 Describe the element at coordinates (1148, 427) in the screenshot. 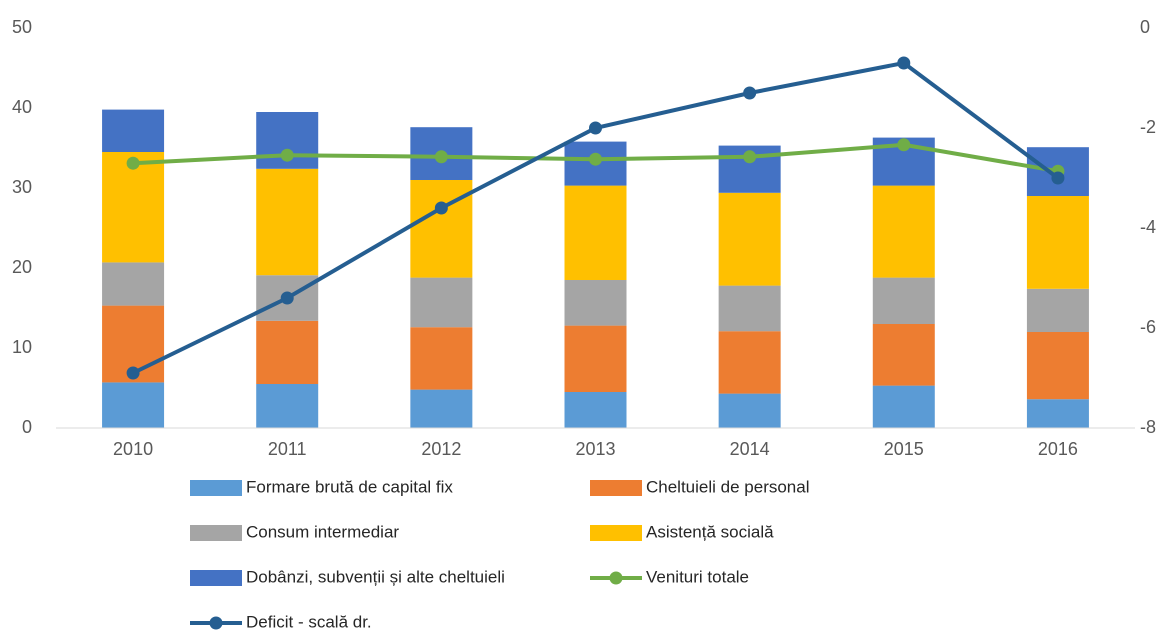

I see `y2-tick-label: -8` at that location.